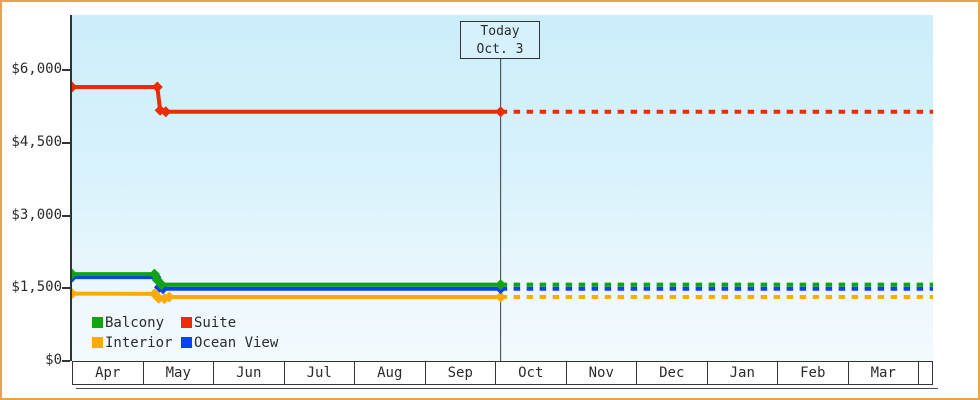  I want to click on y-axis-tick-label: $4,500, so click(36, 141).